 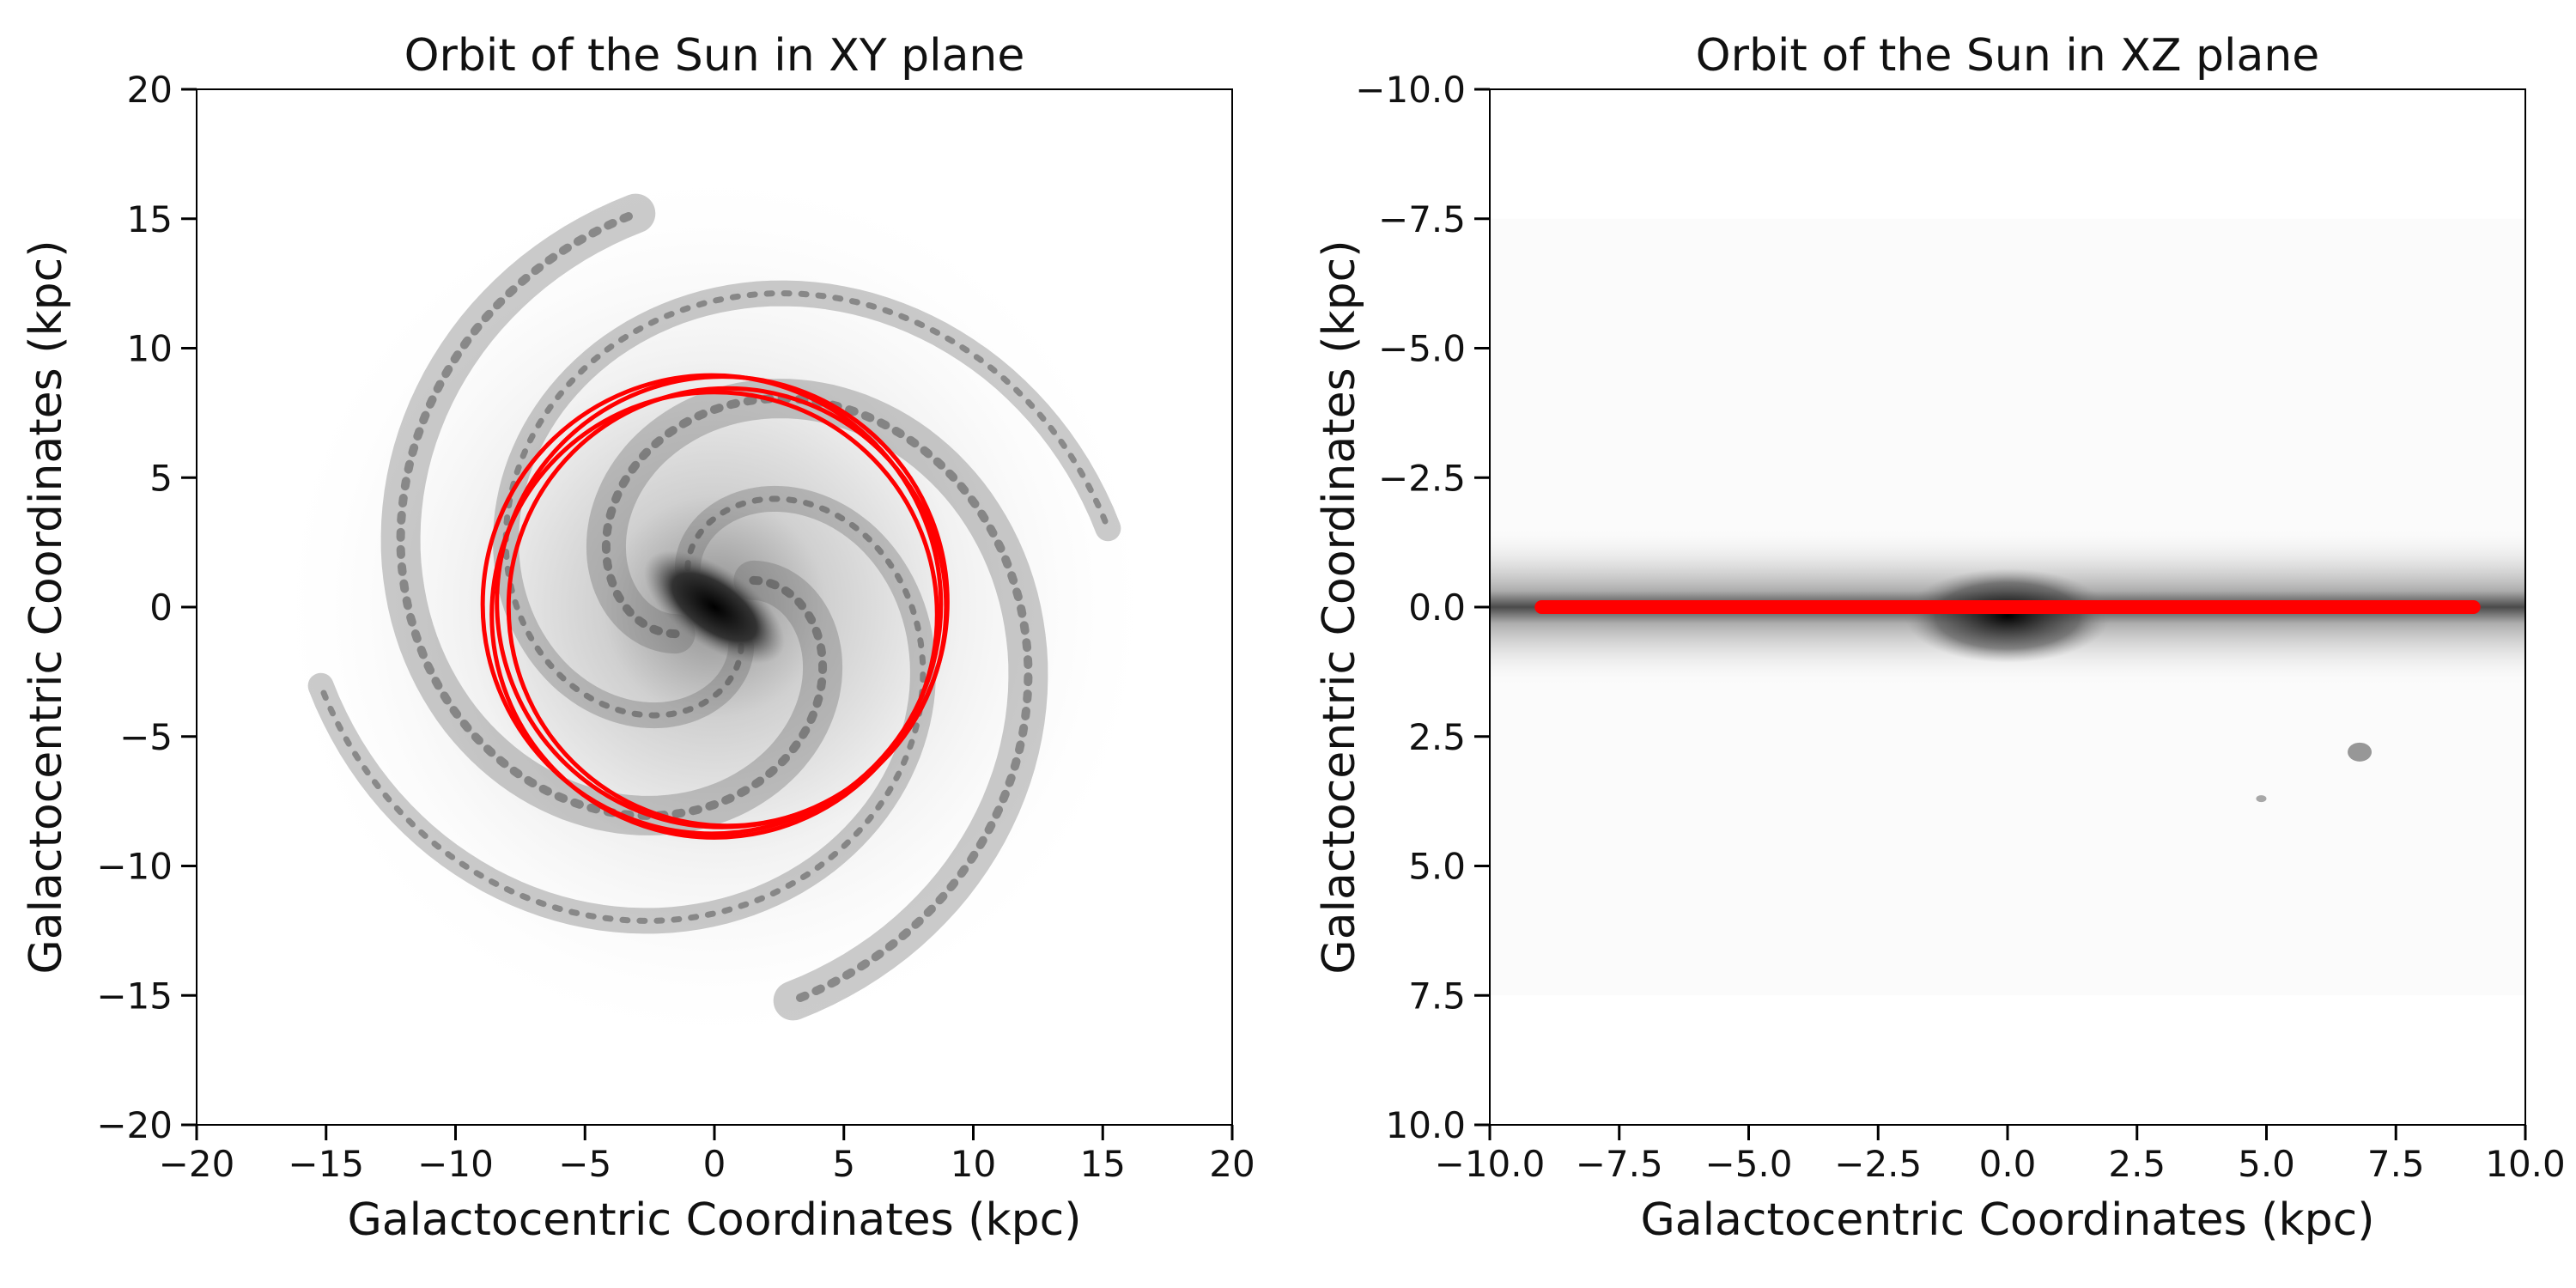 I want to click on x-tick-label: 5.0, so click(x=2266, y=1164).